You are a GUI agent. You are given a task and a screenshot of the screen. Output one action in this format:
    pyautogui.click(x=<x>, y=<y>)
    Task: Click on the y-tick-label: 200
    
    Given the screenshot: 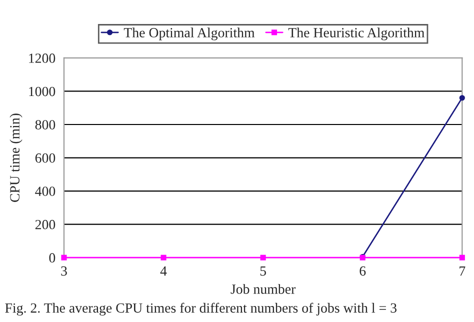 What is the action you would take?
    pyautogui.click(x=45, y=225)
    